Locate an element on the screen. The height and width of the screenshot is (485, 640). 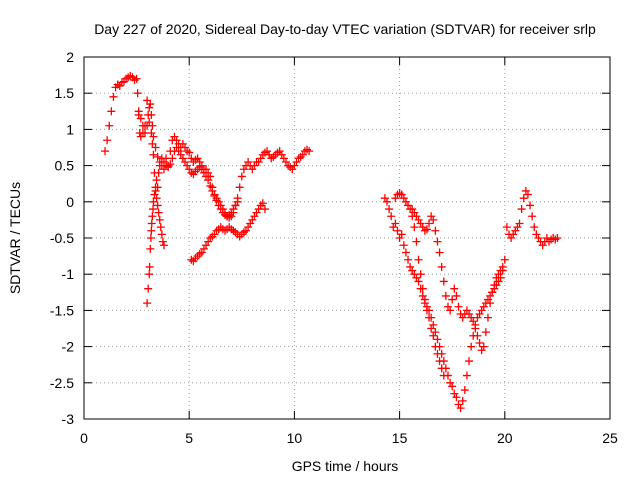
y-tick-label: 1 is located at coordinates (70, 129).